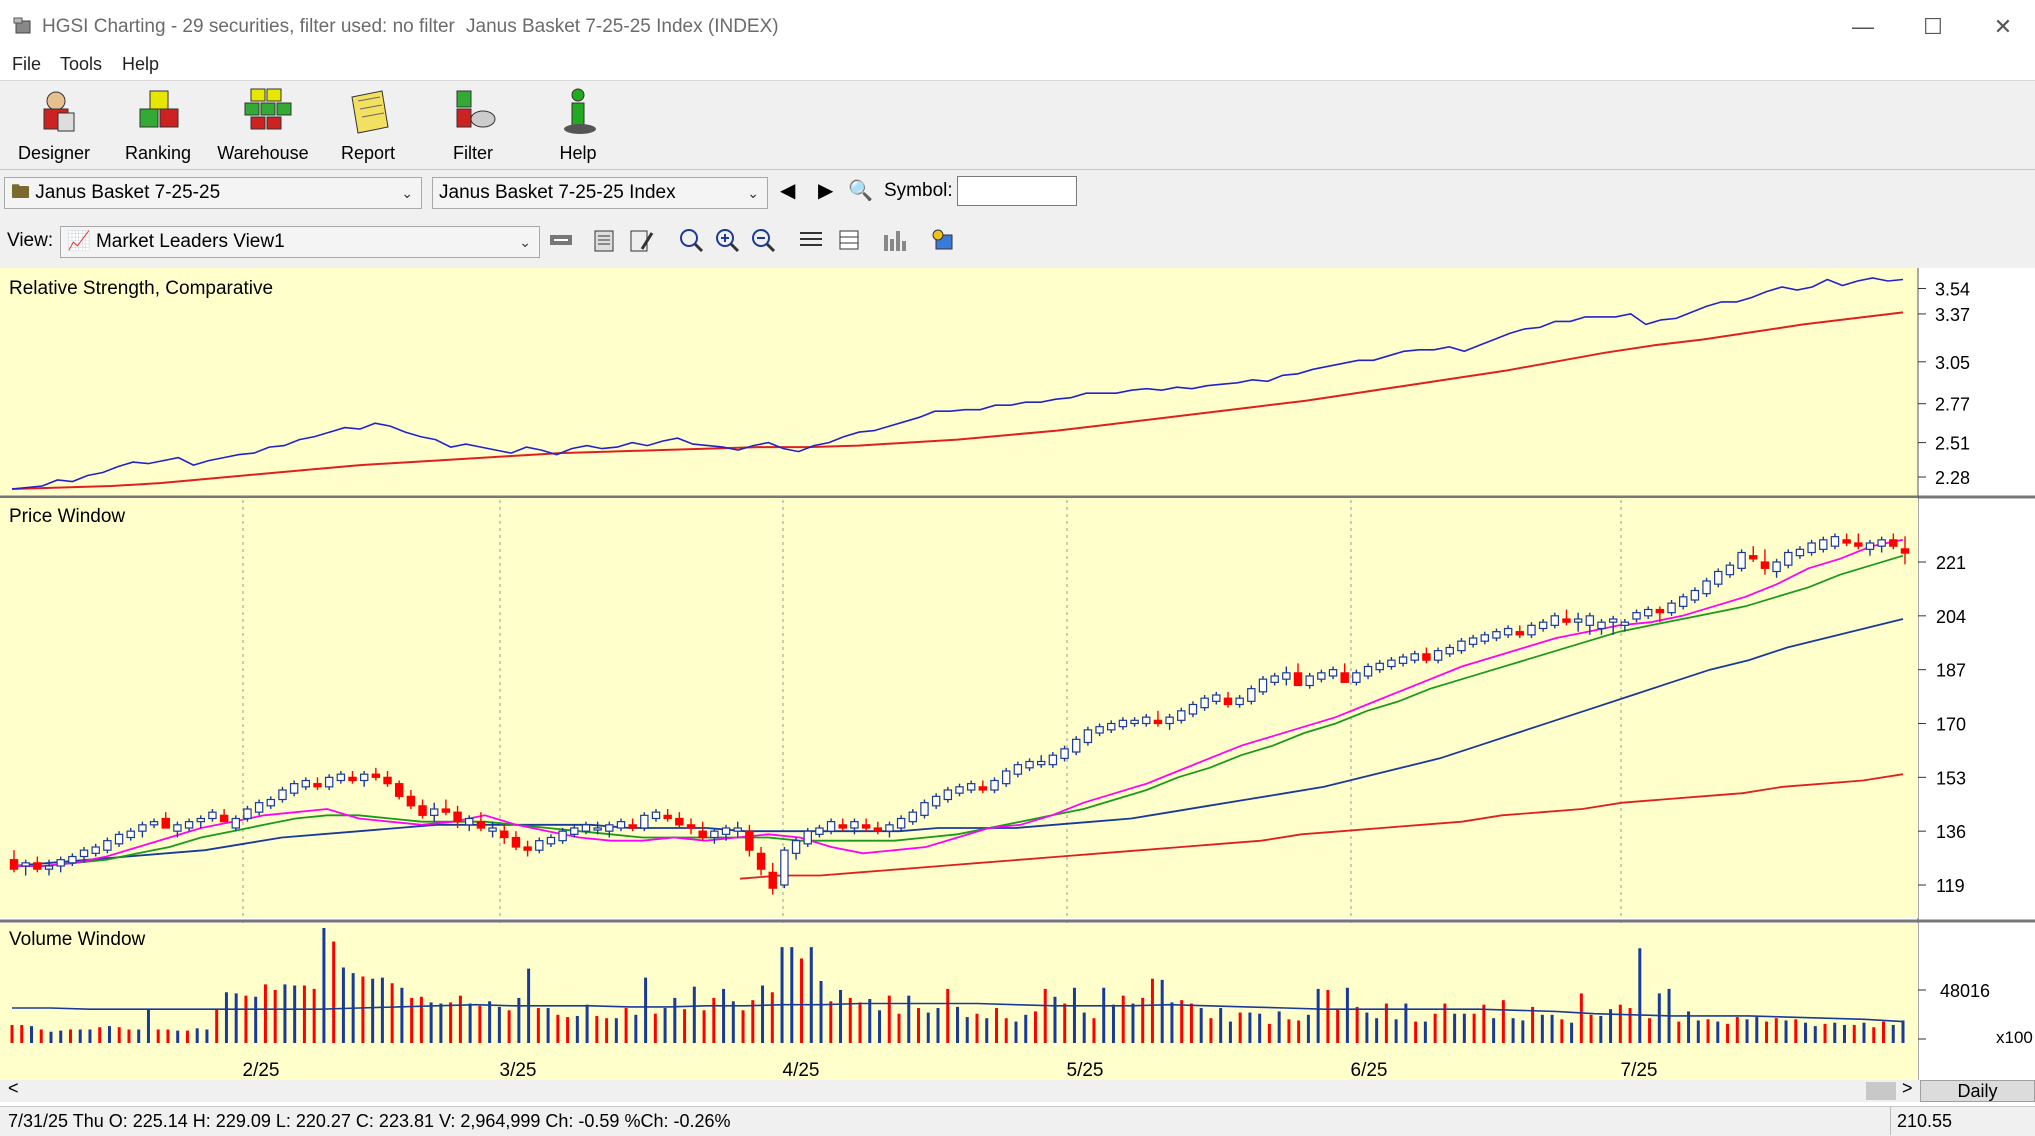 The width and height of the screenshot is (2035, 1136). What do you see at coordinates (1977, 1091) in the screenshot?
I see `timeframe-button: Daily` at bounding box center [1977, 1091].